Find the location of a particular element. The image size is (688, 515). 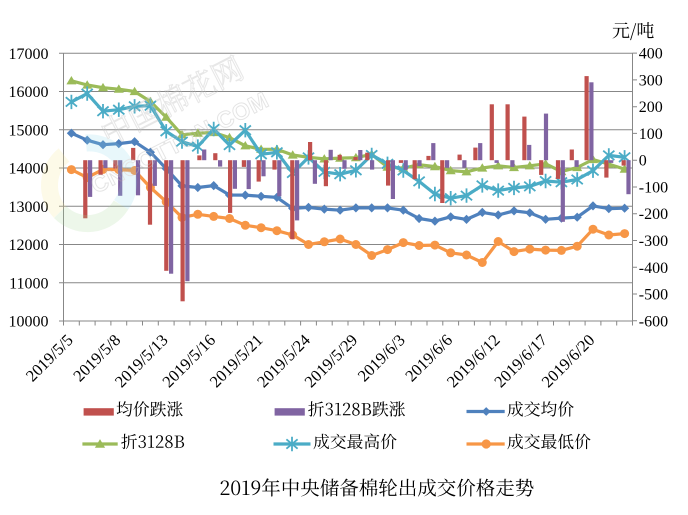

svg-text: -200 is located at coordinates (653, 214).